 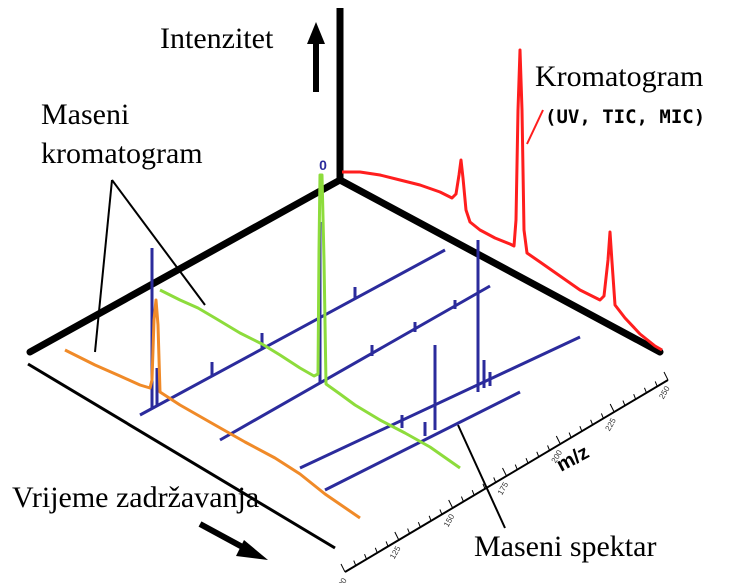 I want to click on spectrum-3-baseline, so click(x=440, y=402).